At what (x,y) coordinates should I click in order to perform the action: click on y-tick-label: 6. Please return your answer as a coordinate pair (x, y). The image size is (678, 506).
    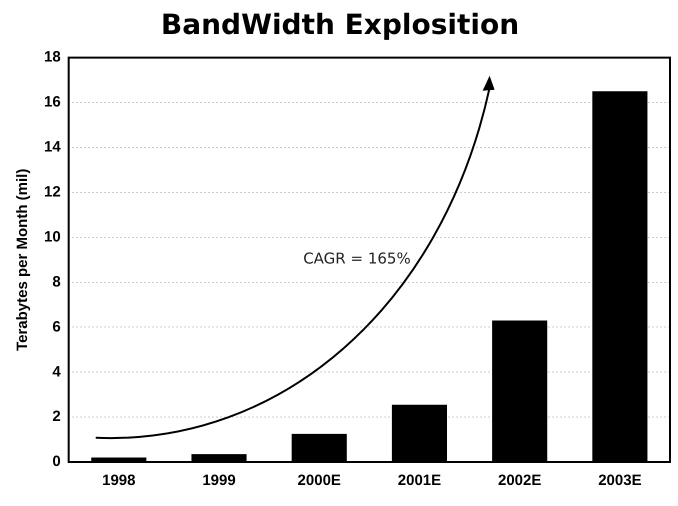
    Looking at the image, I should click on (56, 327).